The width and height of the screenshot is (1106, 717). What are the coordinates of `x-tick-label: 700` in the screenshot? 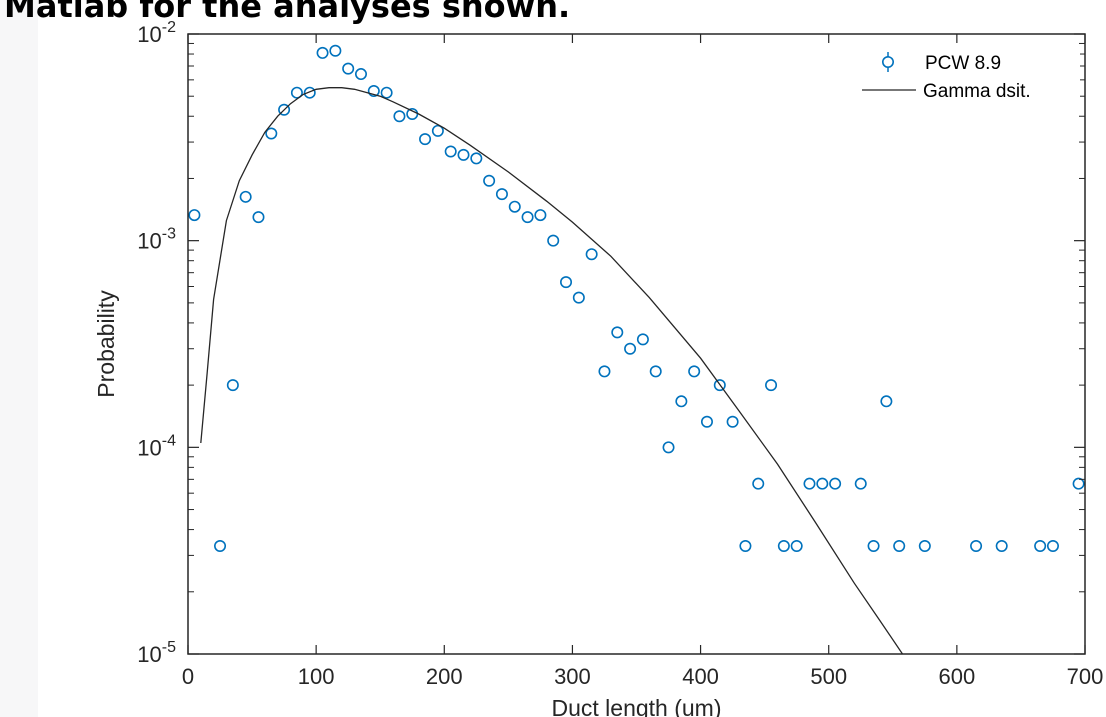 It's located at (1085, 676).